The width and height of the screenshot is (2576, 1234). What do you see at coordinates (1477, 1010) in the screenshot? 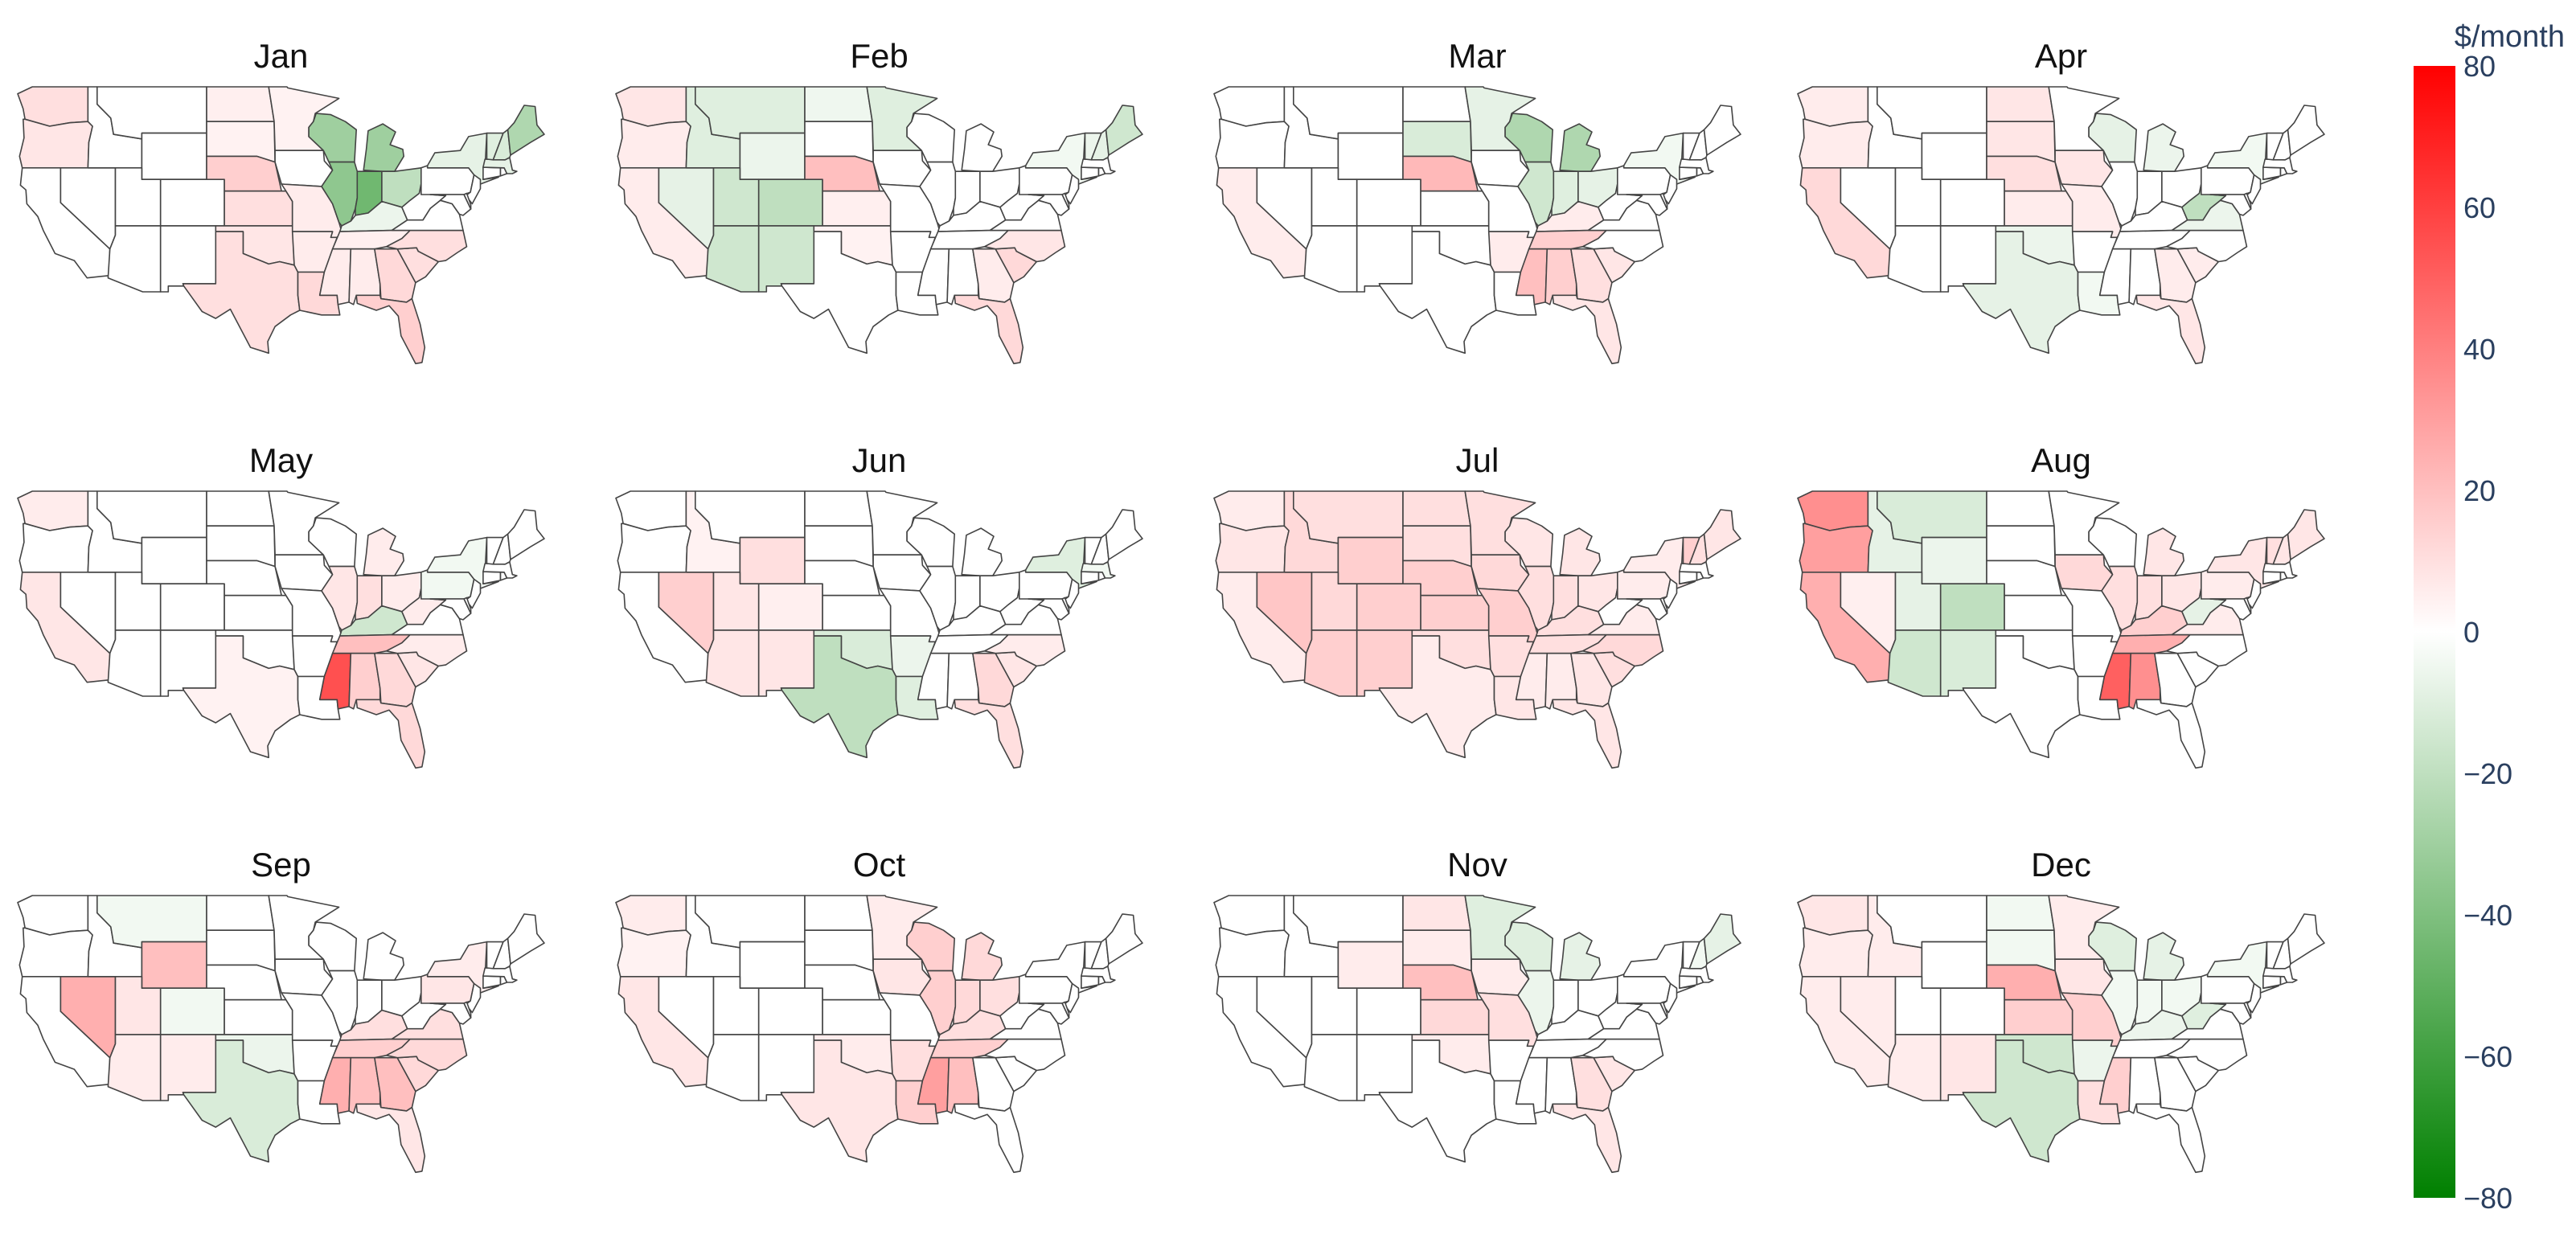
I see `map-panel-nov: Nov` at bounding box center [1477, 1010].